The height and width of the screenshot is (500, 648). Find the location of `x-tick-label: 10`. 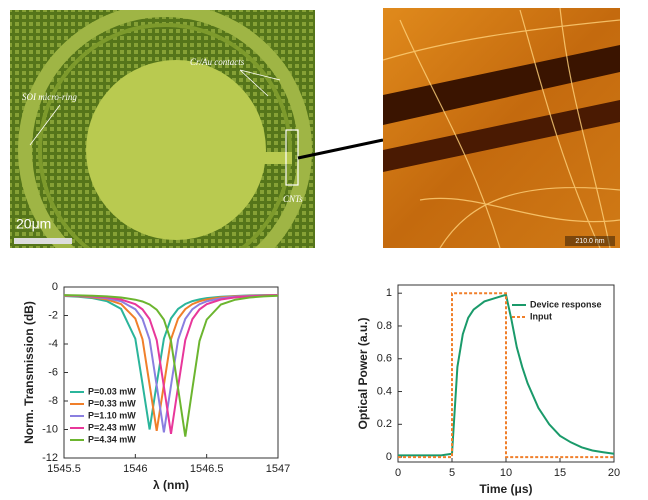

x-tick-label: 10 is located at coordinates (506, 473).